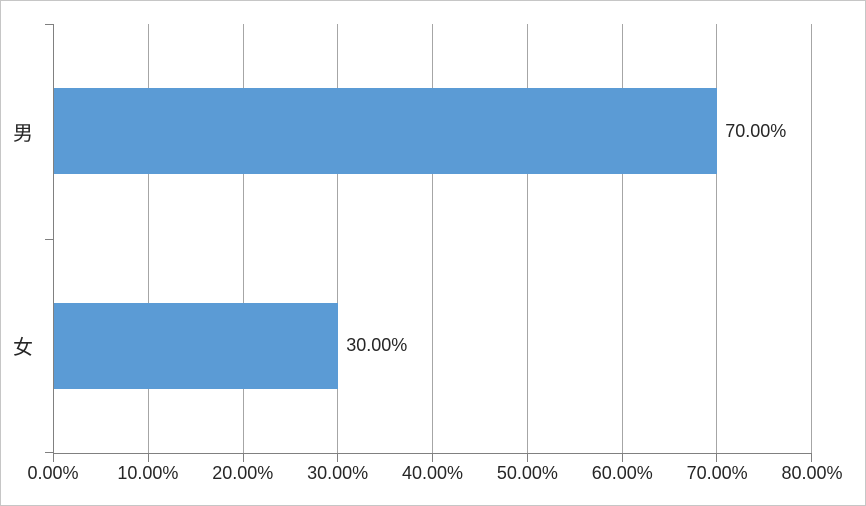 The height and width of the screenshot is (506, 866). I want to click on bar-女, so click(196, 345).